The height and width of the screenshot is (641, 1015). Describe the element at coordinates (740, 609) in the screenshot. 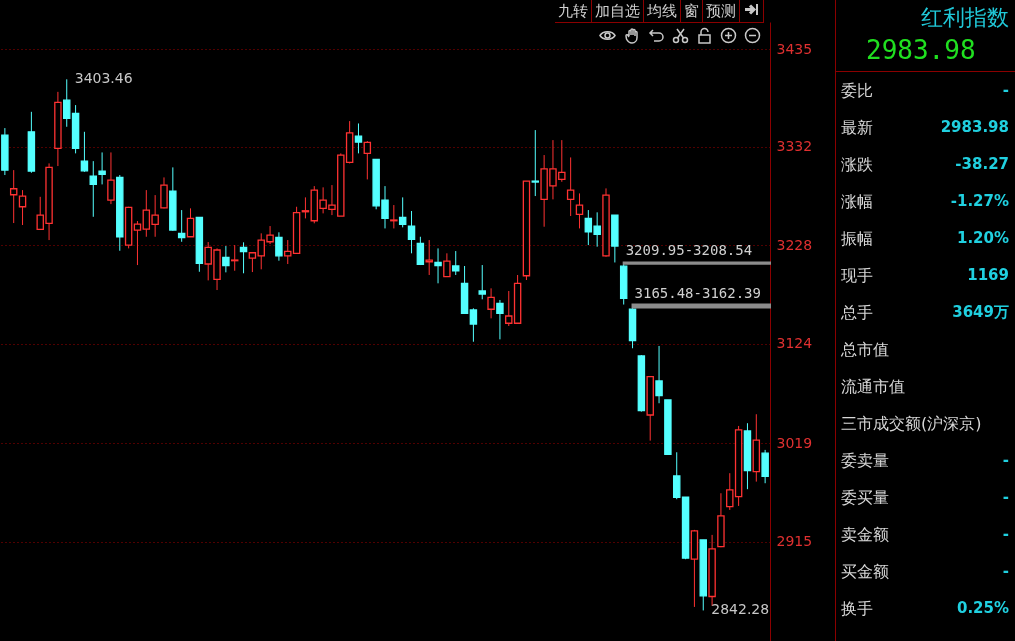

I see `annotation: 2842.28` at that location.